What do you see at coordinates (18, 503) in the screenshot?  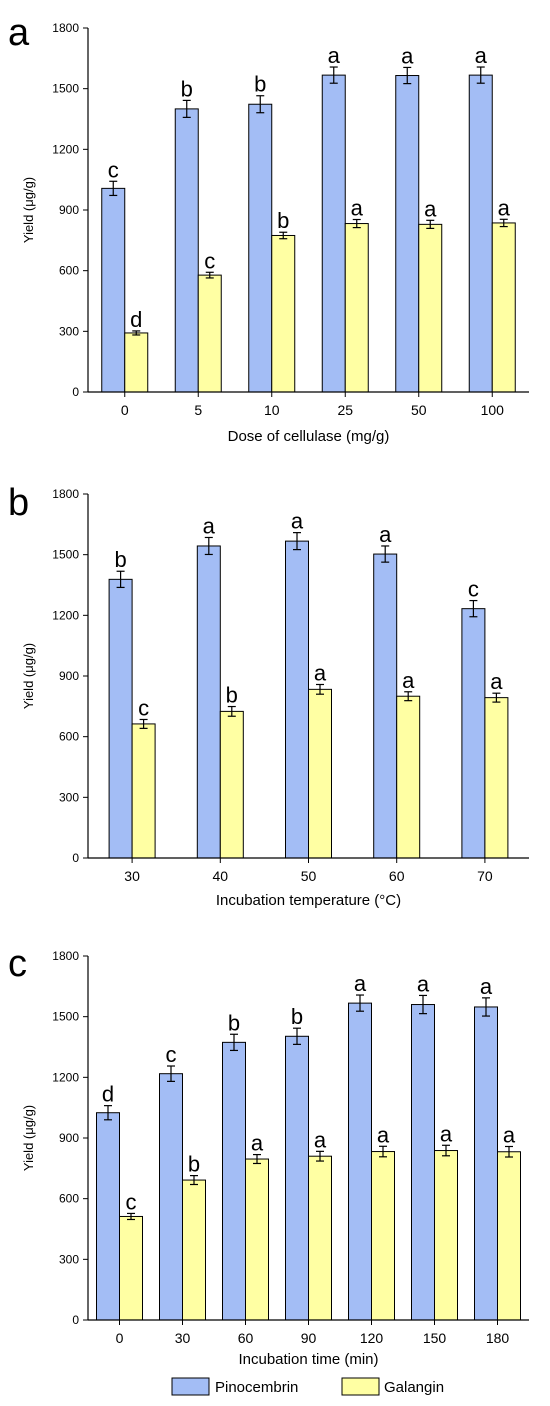 I see `panel-label: b` at bounding box center [18, 503].